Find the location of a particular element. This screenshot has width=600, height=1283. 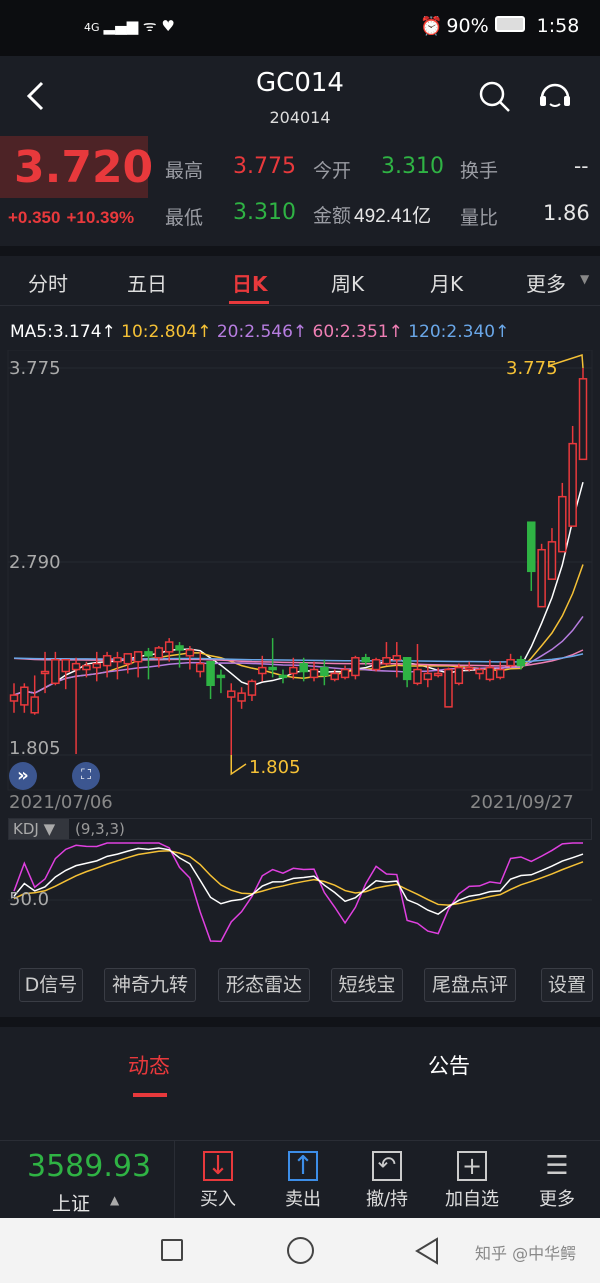

kdj-d-line is located at coordinates (298, 877).